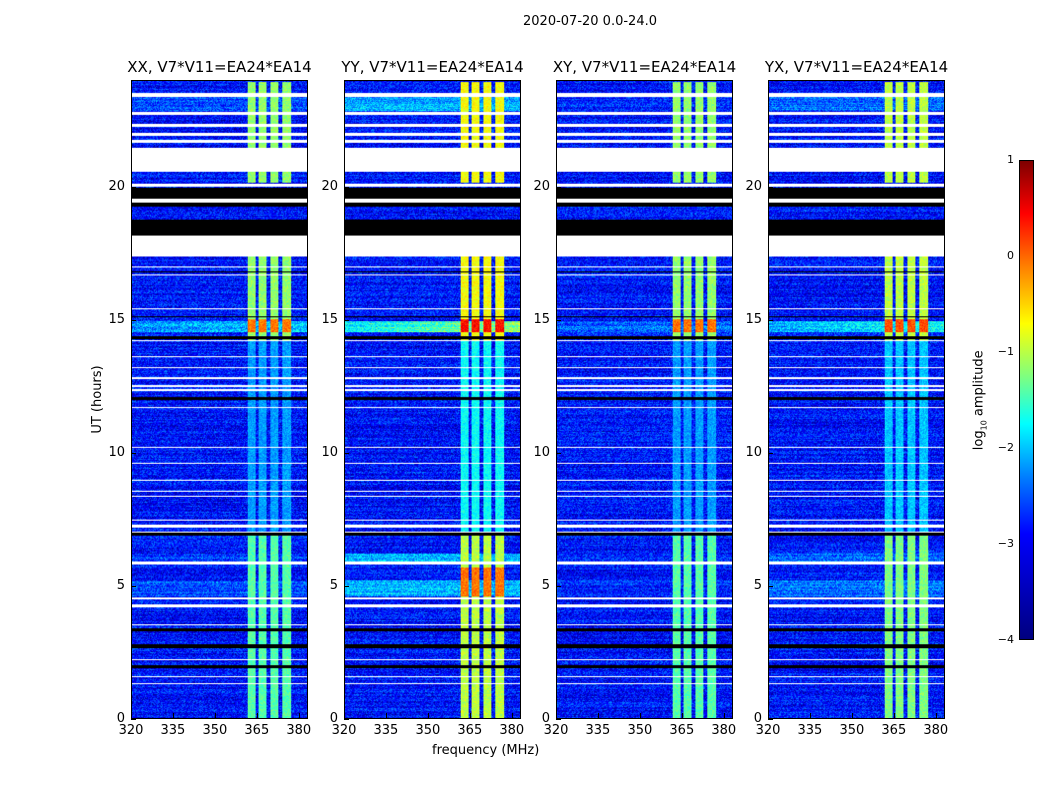  Describe the element at coordinates (590, 21) in the screenshot. I see `figure-title: 2020-07-20 0.0-24.0` at that location.